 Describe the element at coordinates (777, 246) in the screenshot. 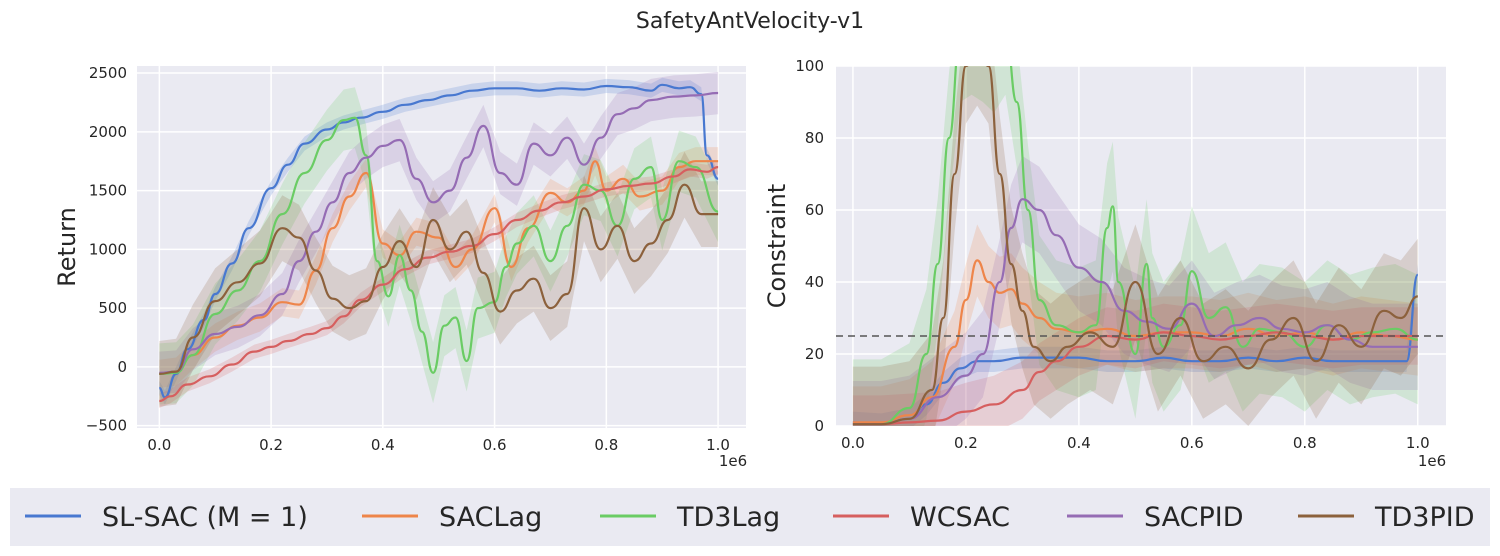

I see `constraint-y-label: Constraint` at that location.